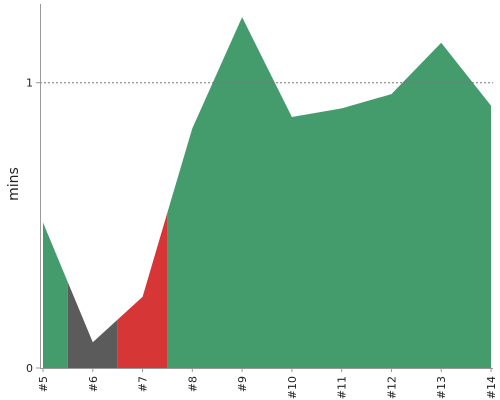  I want to click on area-segment-start, so click(55, 295).